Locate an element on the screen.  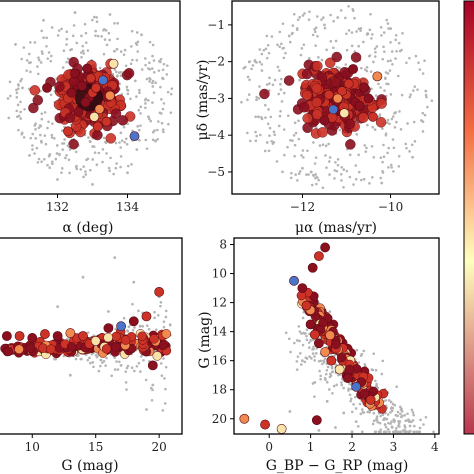
sky-position-ticks: 132 134 is located at coordinates (92, 204).